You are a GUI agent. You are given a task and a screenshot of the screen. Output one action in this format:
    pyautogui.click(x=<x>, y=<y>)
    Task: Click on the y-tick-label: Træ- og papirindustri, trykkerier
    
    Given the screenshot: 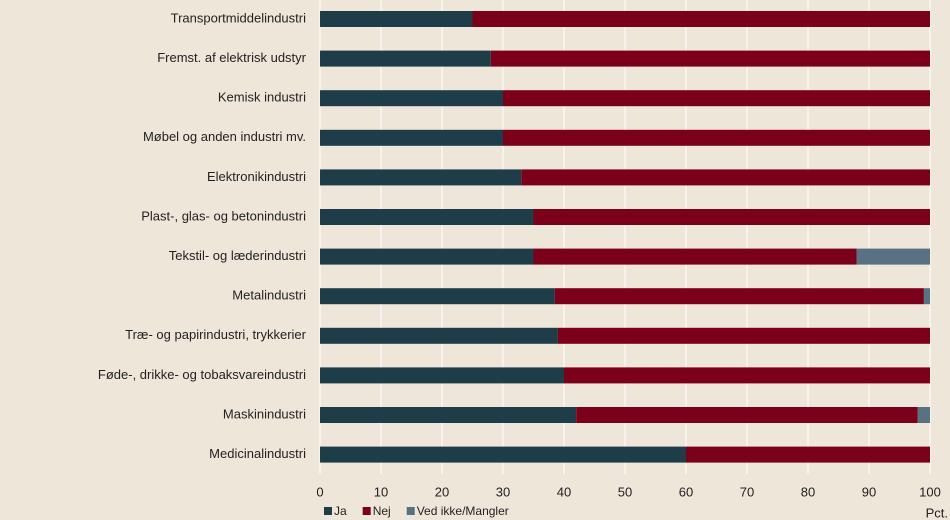 What is the action you would take?
    pyautogui.click(x=216, y=334)
    